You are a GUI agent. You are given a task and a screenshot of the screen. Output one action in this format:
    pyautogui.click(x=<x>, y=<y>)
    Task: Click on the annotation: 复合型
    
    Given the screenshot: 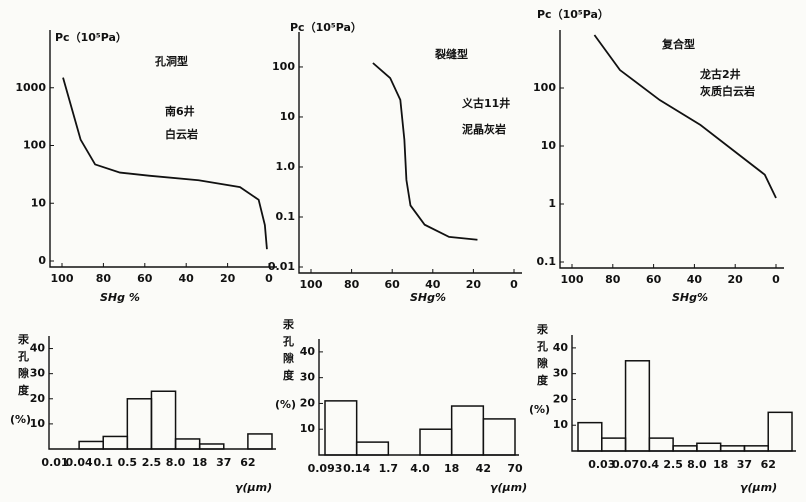 What is the action you would take?
    pyautogui.click(x=678, y=44)
    